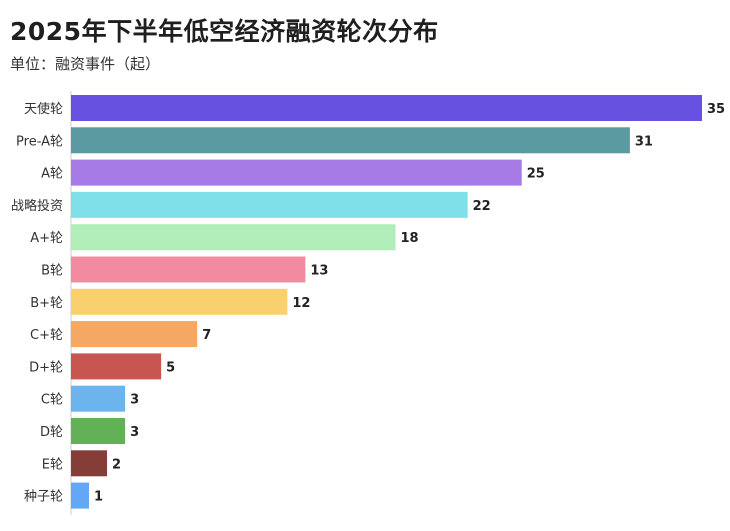  I want to click on category-label-11: E轮, so click(52, 464).